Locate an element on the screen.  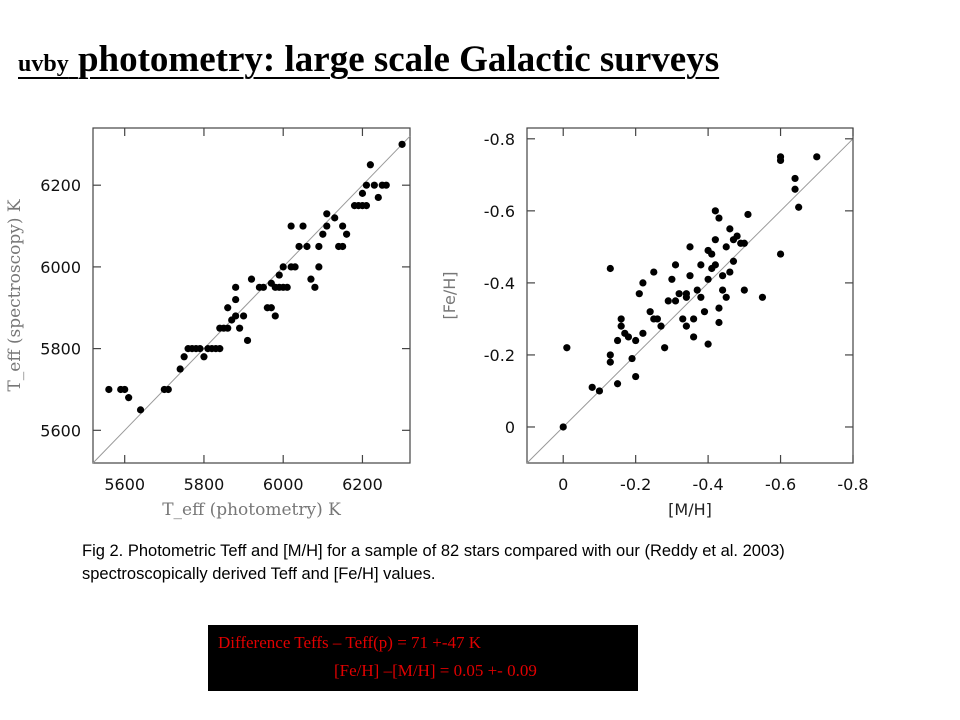
y-tick-label: 6000 is located at coordinates (60, 267).